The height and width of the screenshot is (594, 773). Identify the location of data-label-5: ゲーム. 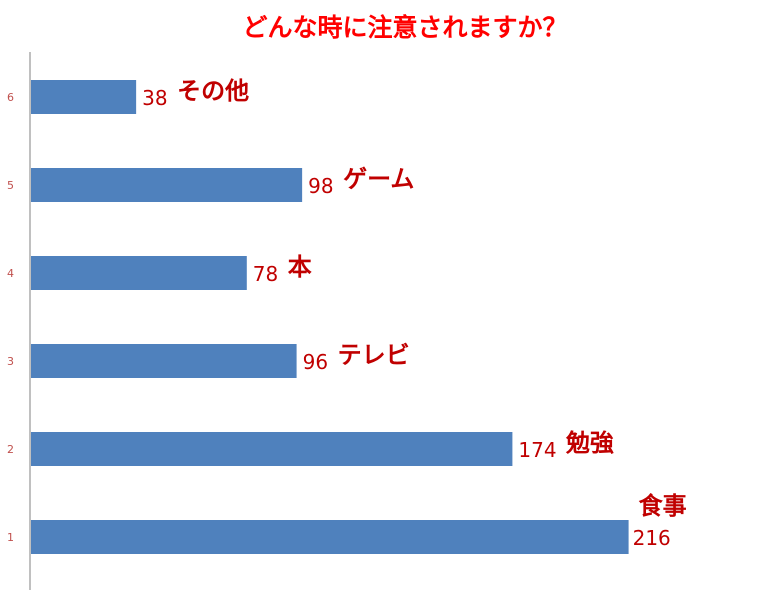
(378, 179).